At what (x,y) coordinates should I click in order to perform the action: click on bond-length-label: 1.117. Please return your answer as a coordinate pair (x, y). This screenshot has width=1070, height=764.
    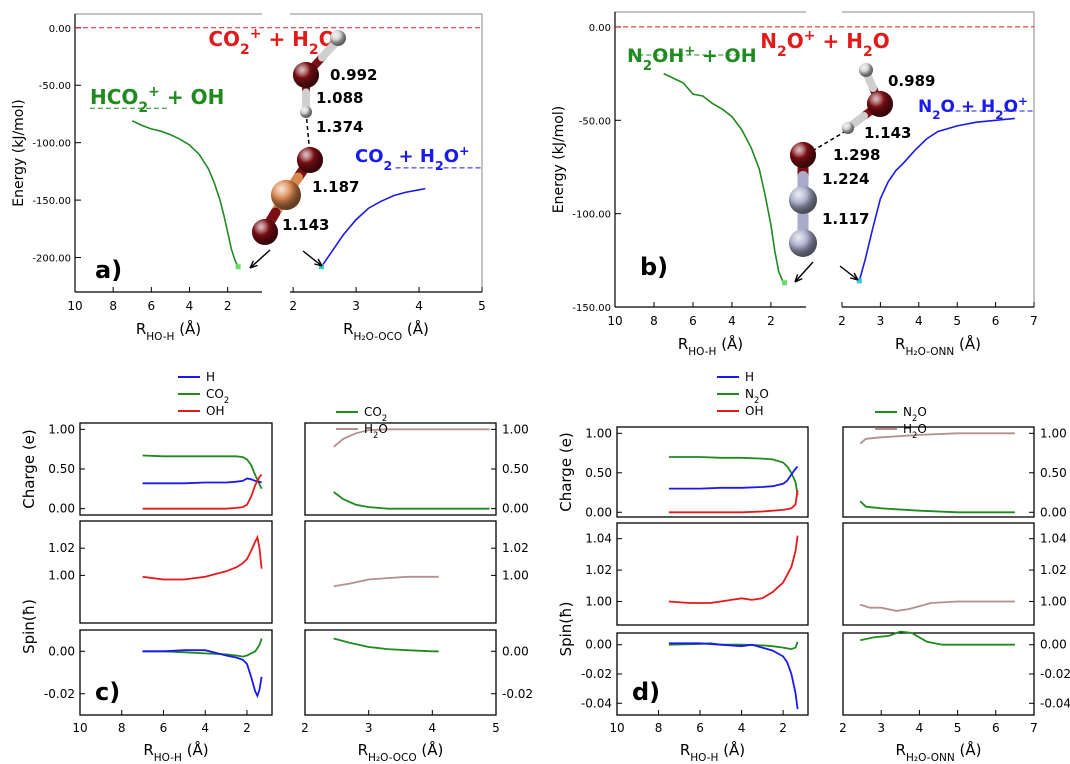
    Looking at the image, I should click on (845, 219).